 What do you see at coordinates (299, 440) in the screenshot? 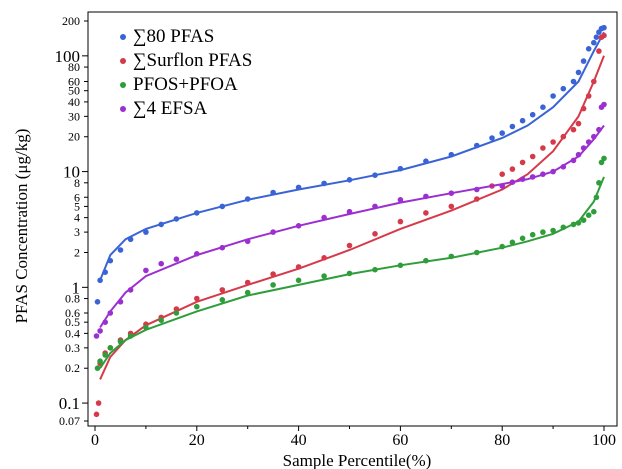
I see `x-tick-label: 40` at bounding box center [299, 440].